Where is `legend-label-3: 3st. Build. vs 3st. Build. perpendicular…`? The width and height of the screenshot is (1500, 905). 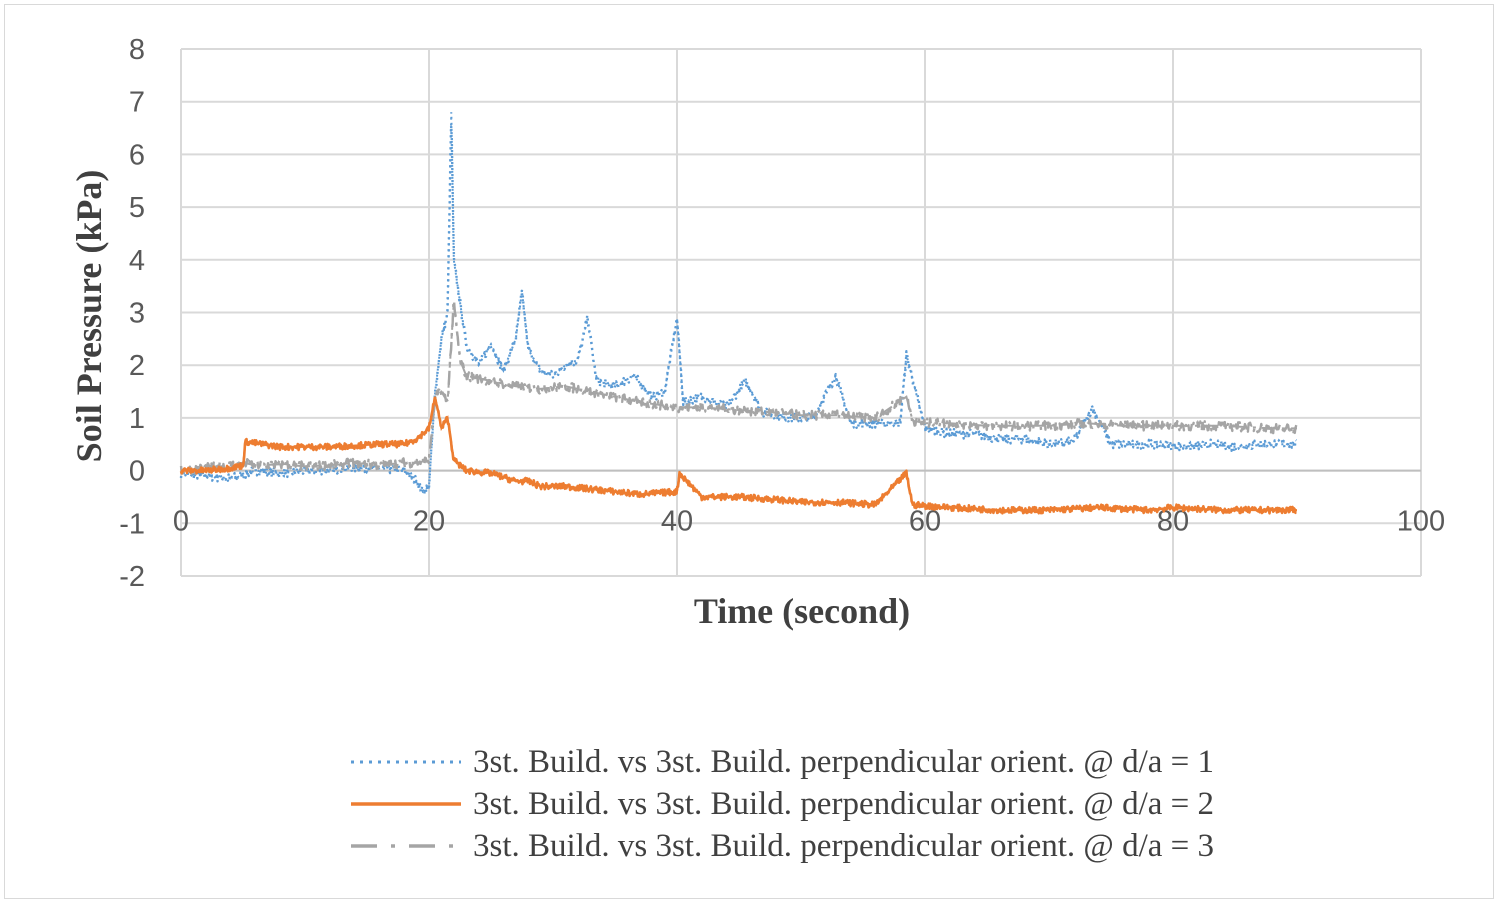
legend-label-3: 3st. Build. vs 3st. Build. perpendicular… is located at coordinates (843, 846).